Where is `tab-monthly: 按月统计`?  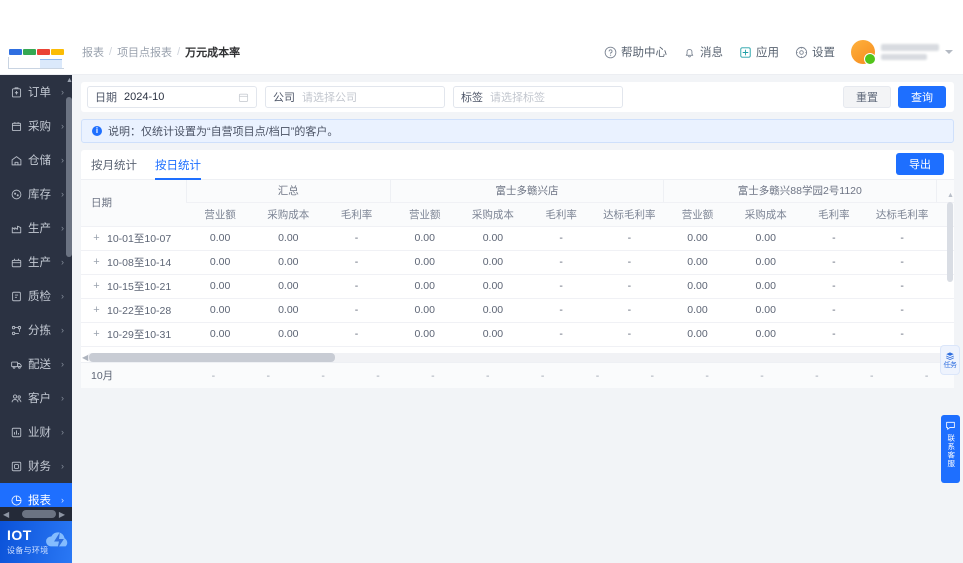 tab-monthly: 按月统计 is located at coordinates (114, 166).